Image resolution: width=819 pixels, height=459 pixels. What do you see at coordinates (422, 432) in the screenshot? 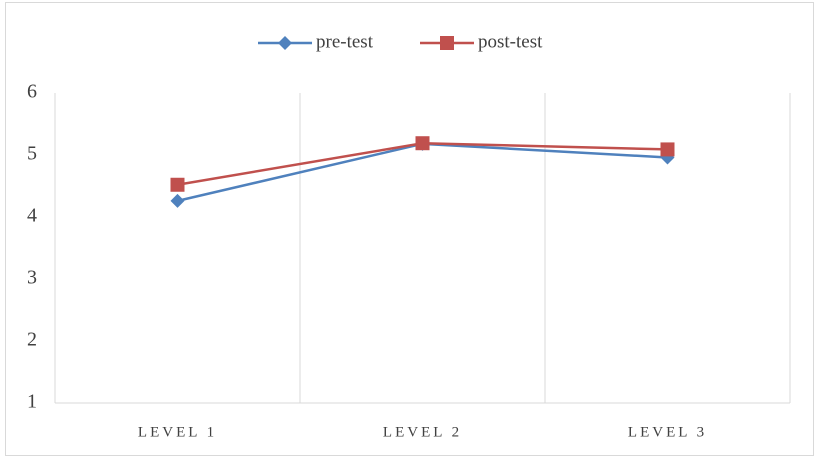
I see `x-tick-label: LEVEL 2` at bounding box center [422, 432].